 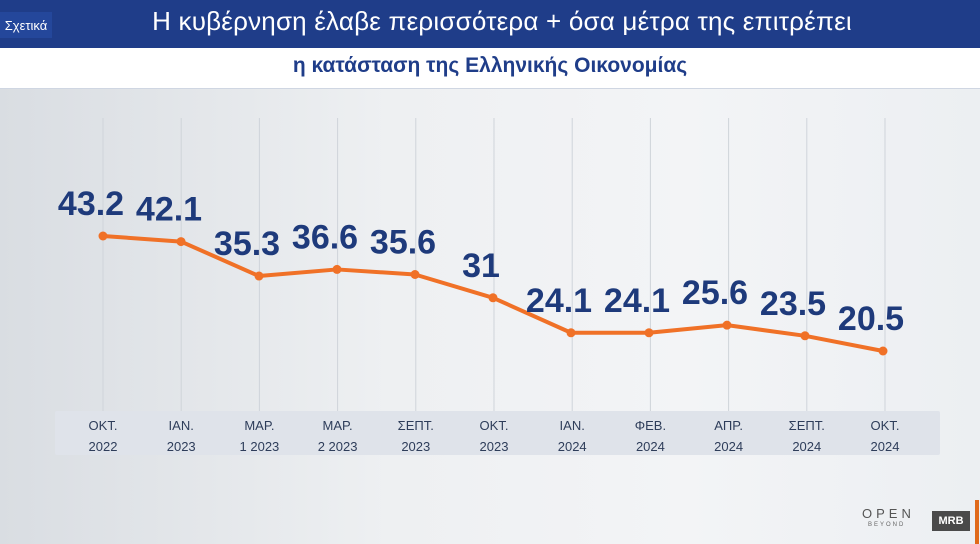 What do you see at coordinates (260, 446) in the screenshot?
I see `x-tick-label: 1 2023` at bounding box center [260, 446].